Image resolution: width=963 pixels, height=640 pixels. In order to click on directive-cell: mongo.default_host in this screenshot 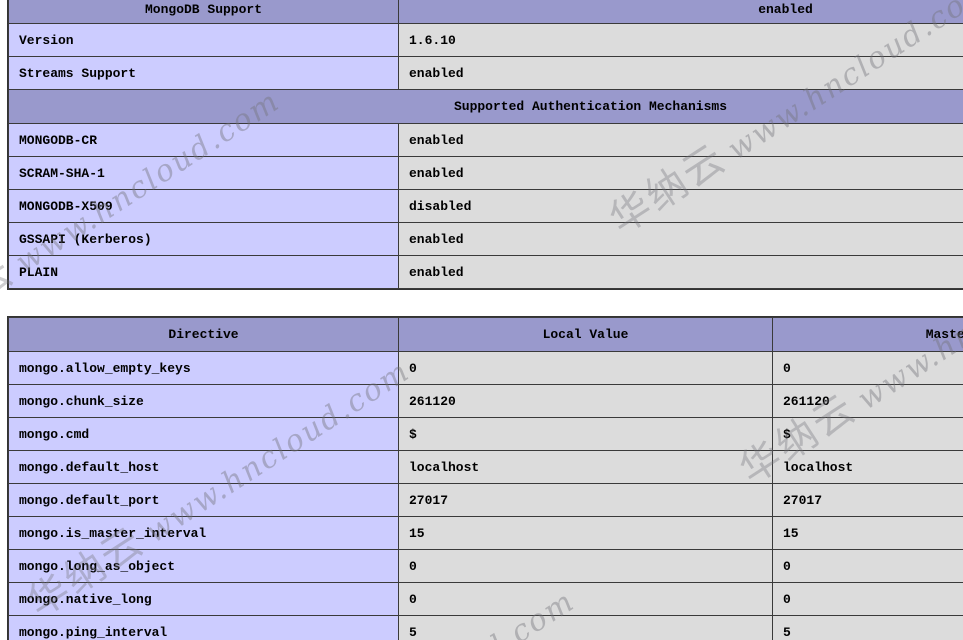, I will do `click(203, 467)`.